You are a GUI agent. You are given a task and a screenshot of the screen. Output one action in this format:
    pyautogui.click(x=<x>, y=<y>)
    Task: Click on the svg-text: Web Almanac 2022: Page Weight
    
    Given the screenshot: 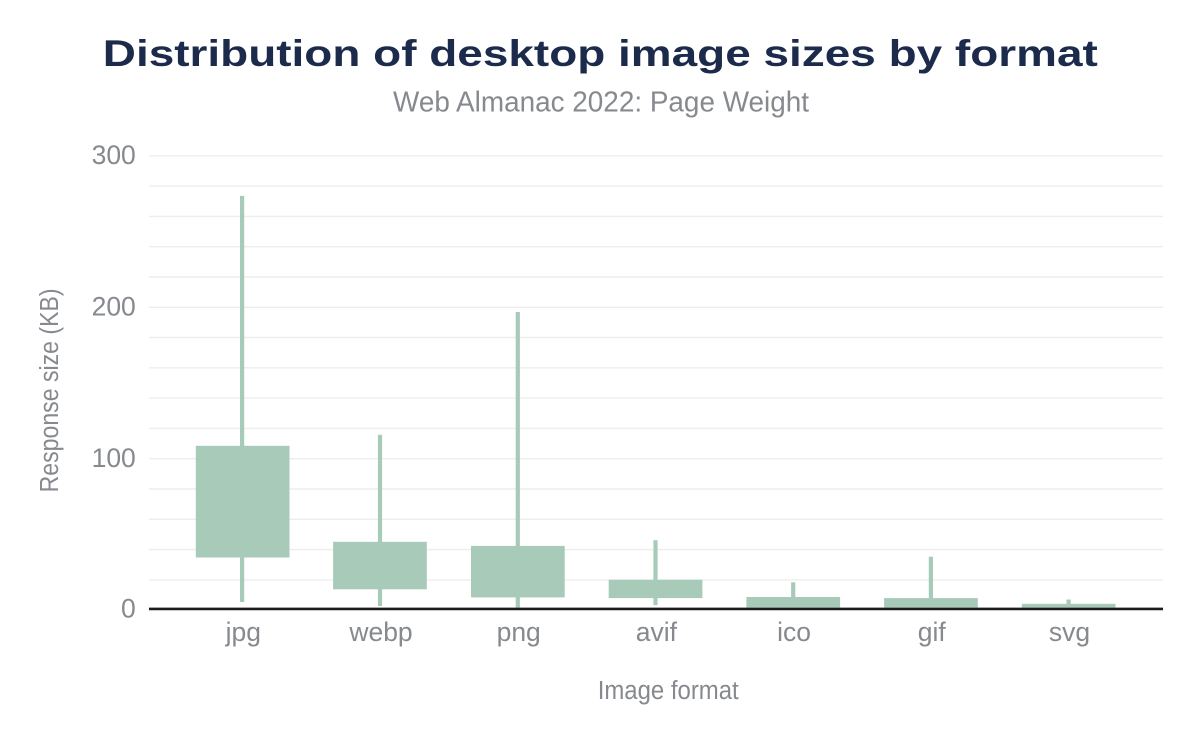 What is the action you would take?
    pyautogui.click(x=601, y=103)
    